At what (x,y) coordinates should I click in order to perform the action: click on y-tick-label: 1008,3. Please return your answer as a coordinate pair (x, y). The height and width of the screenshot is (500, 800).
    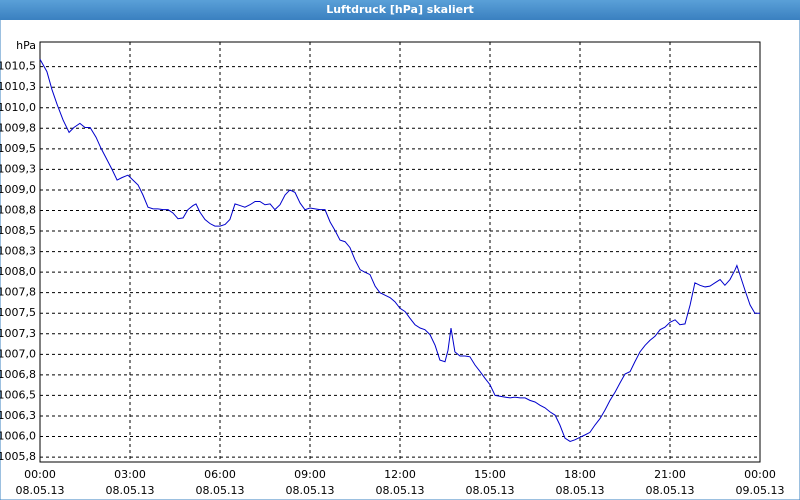
    Looking at the image, I should click on (18, 251).